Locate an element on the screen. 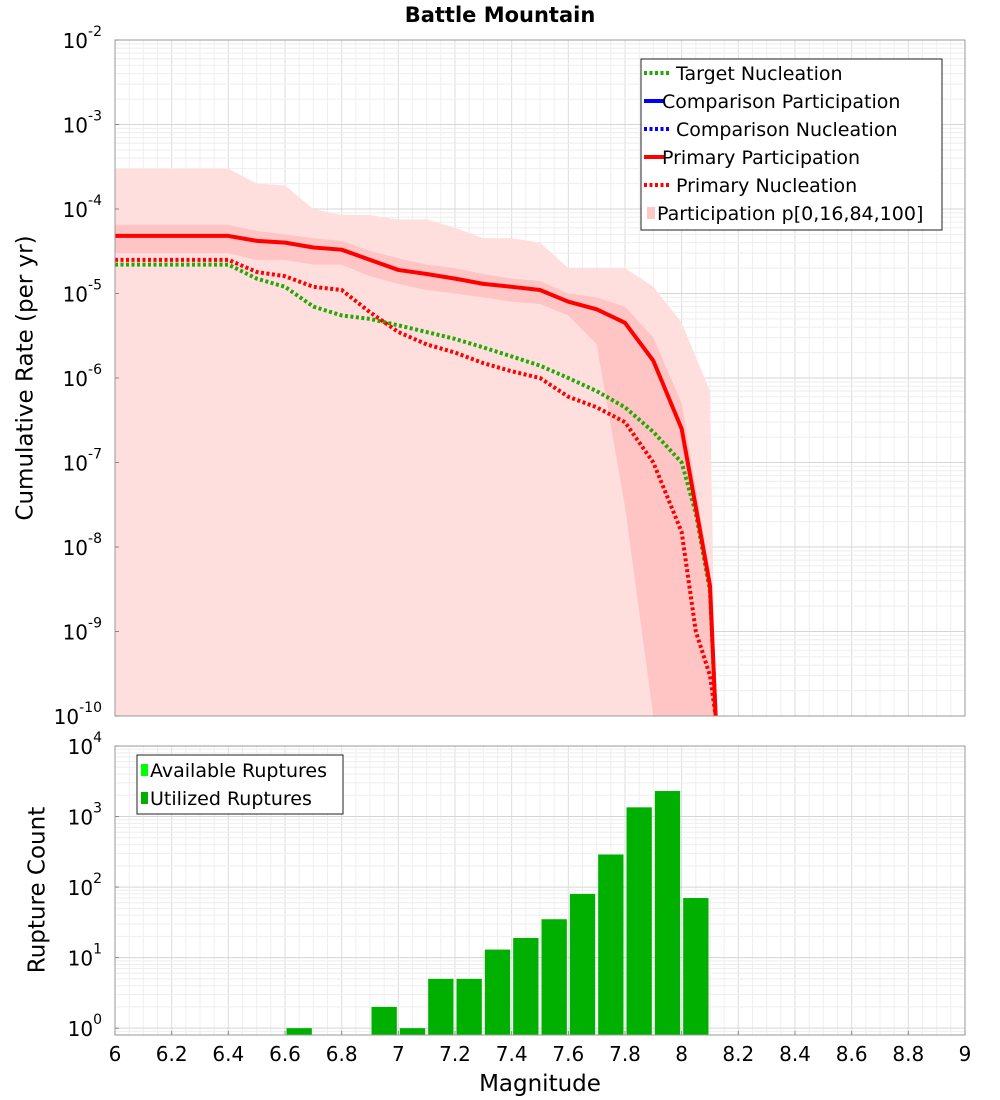 The height and width of the screenshot is (1100, 1000). top-y-tick-label: 10⁻¹⁰ is located at coordinates (78, 714).